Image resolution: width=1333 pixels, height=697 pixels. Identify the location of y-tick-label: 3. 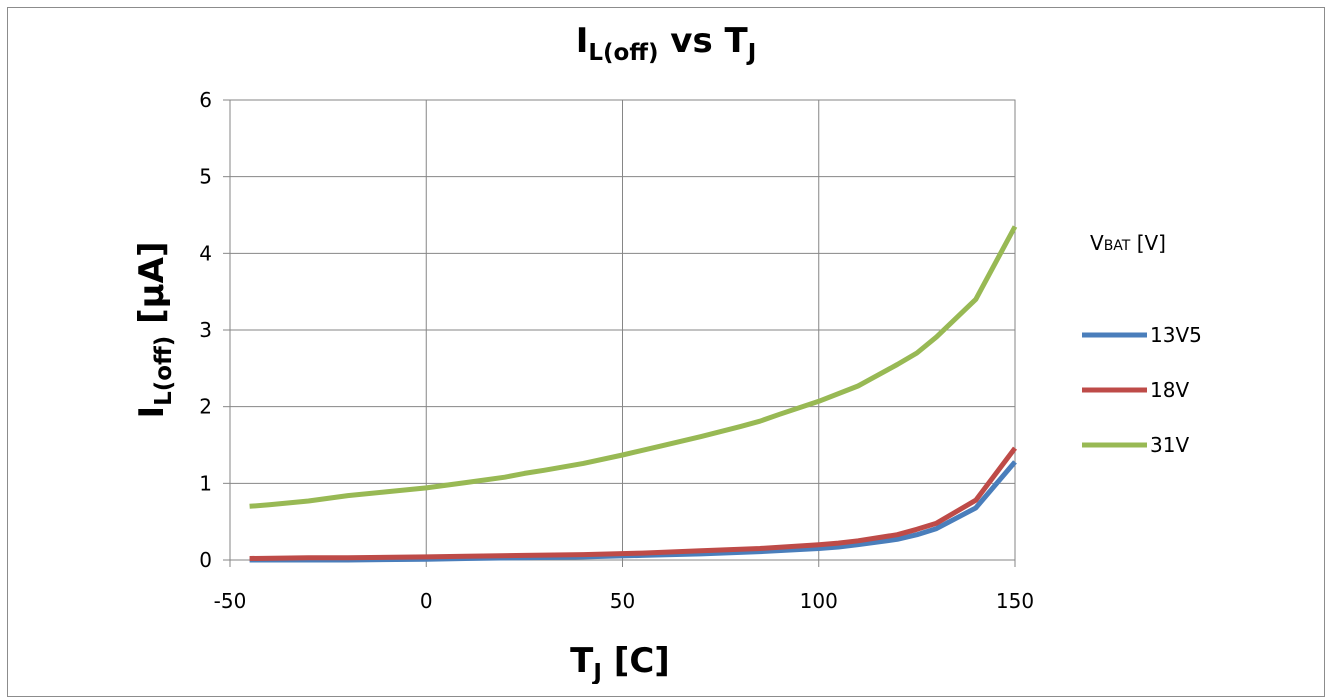
(205, 330).